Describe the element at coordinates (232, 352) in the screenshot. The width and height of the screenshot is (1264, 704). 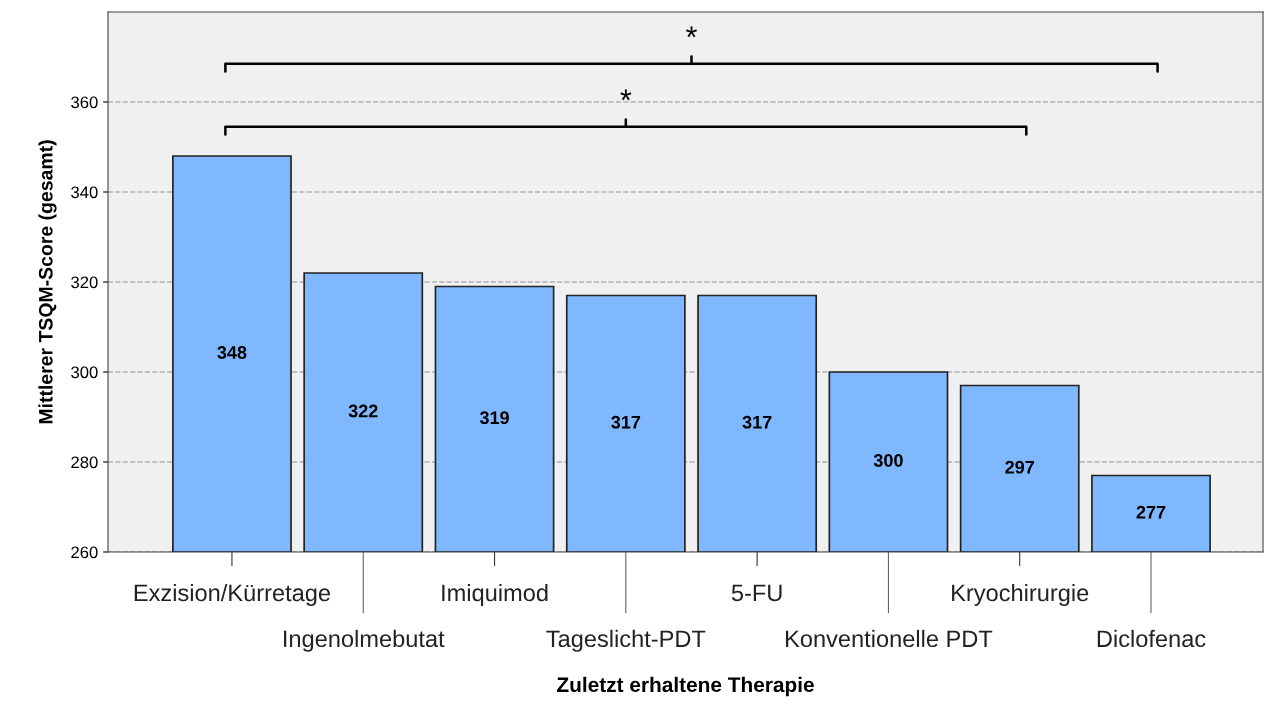
I see `data-label: 348` at that location.